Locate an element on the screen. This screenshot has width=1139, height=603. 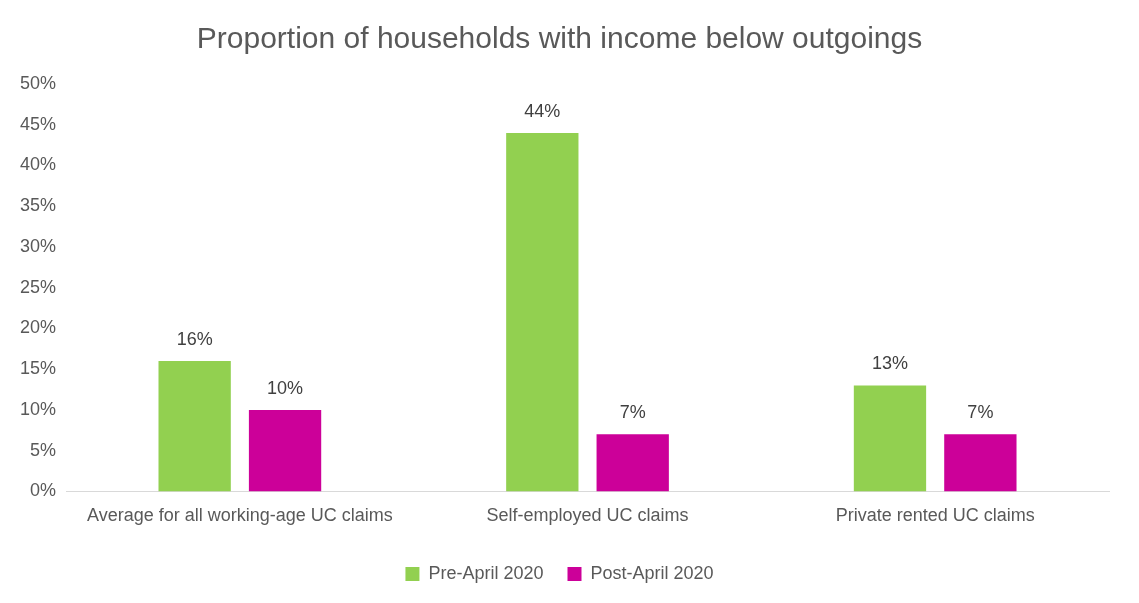
x-tick-label: Self-employed UC claims is located at coordinates (587, 515).